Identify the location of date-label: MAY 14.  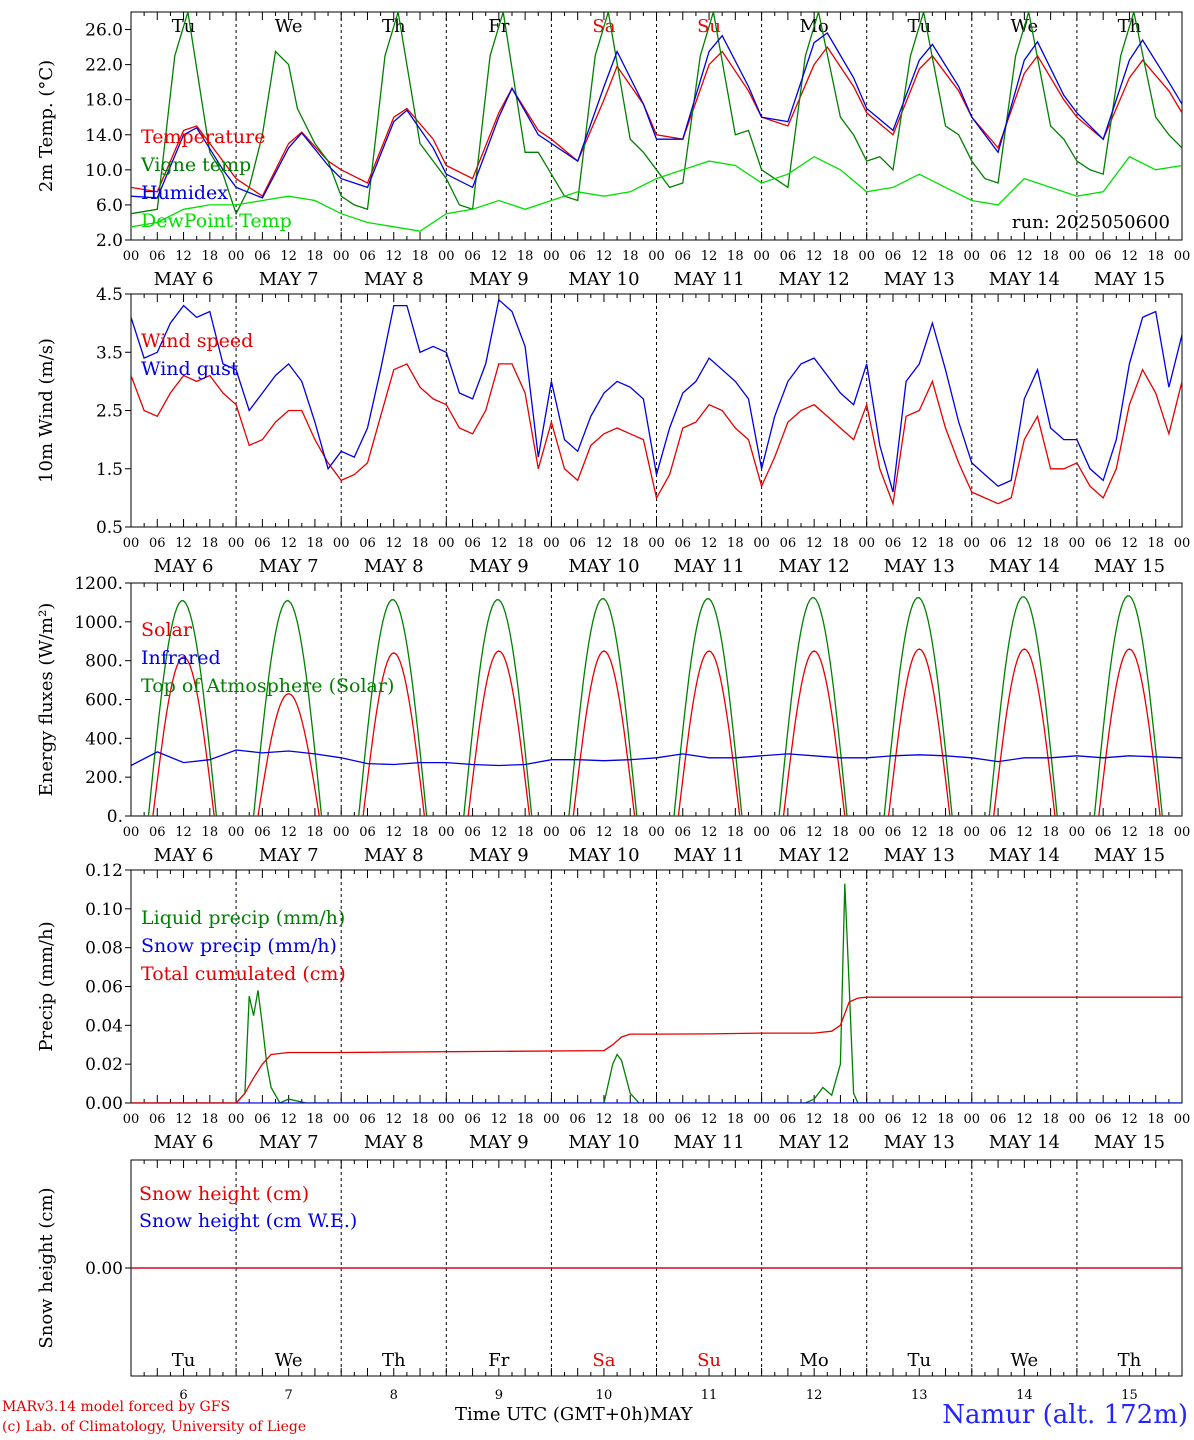
(1024, 1142).